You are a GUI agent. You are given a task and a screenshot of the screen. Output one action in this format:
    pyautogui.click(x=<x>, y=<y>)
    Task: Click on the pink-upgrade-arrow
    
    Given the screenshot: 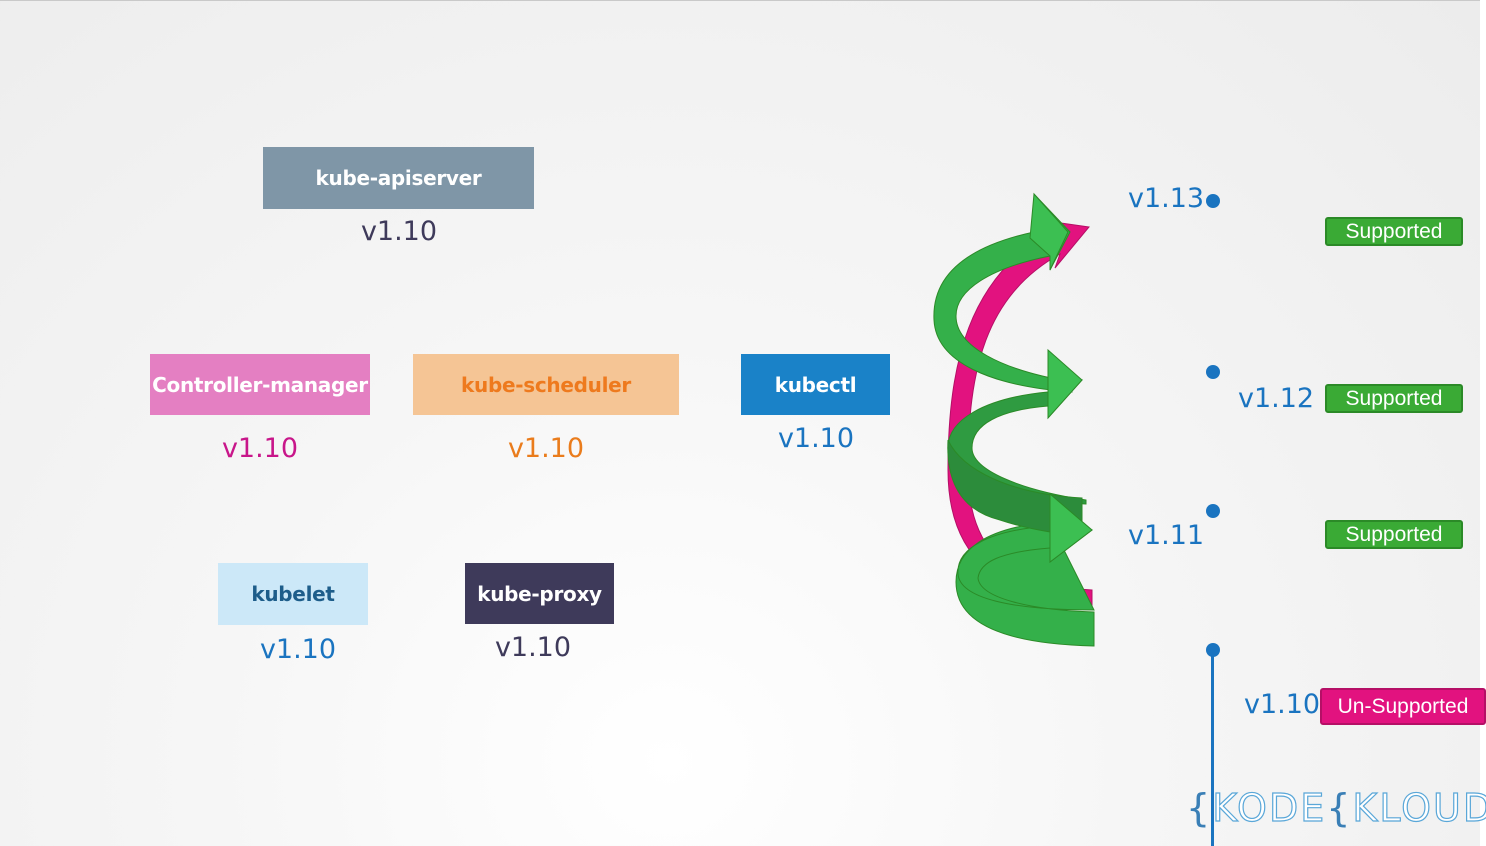 What is the action you would take?
    pyautogui.click(x=1020, y=413)
    